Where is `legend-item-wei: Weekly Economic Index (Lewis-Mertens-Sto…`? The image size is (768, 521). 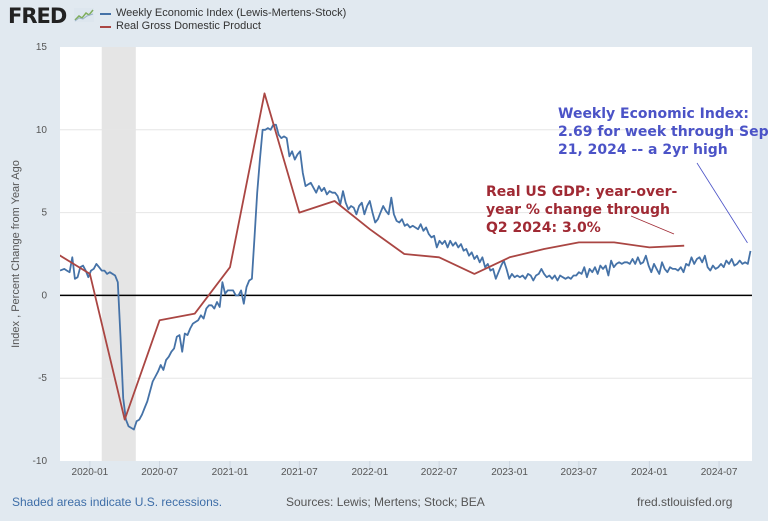 legend-item-wei: Weekly Economic Index (Lewis-Mertens-Sto… is located at coordinates (223, 13).